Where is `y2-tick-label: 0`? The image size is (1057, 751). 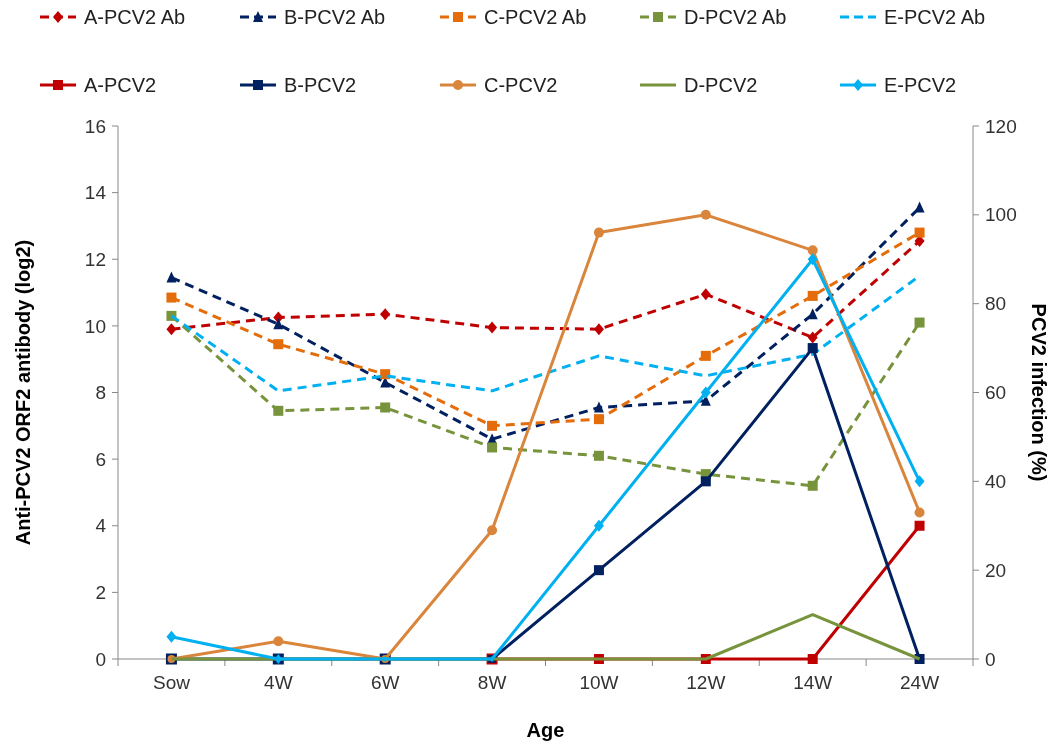
y2-tick-label: 0 is located at coordinates (990, 659).